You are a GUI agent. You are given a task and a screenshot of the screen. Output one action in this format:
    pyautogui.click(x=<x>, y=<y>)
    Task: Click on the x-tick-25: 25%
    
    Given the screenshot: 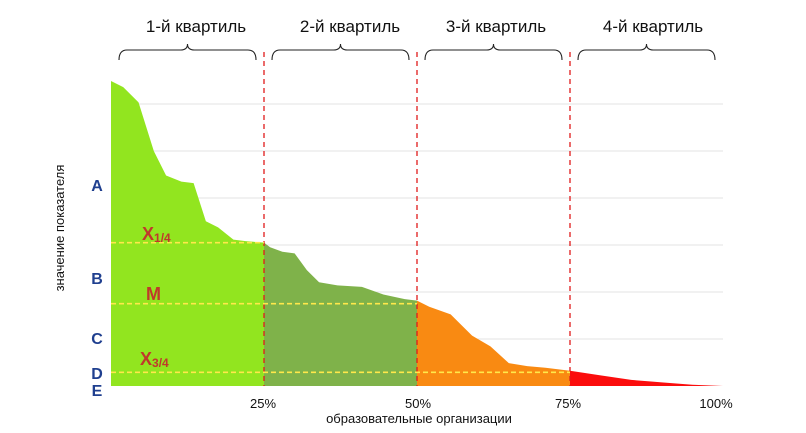 What is the action you would take?
    pyautogui.click(x=263, y=403)
    